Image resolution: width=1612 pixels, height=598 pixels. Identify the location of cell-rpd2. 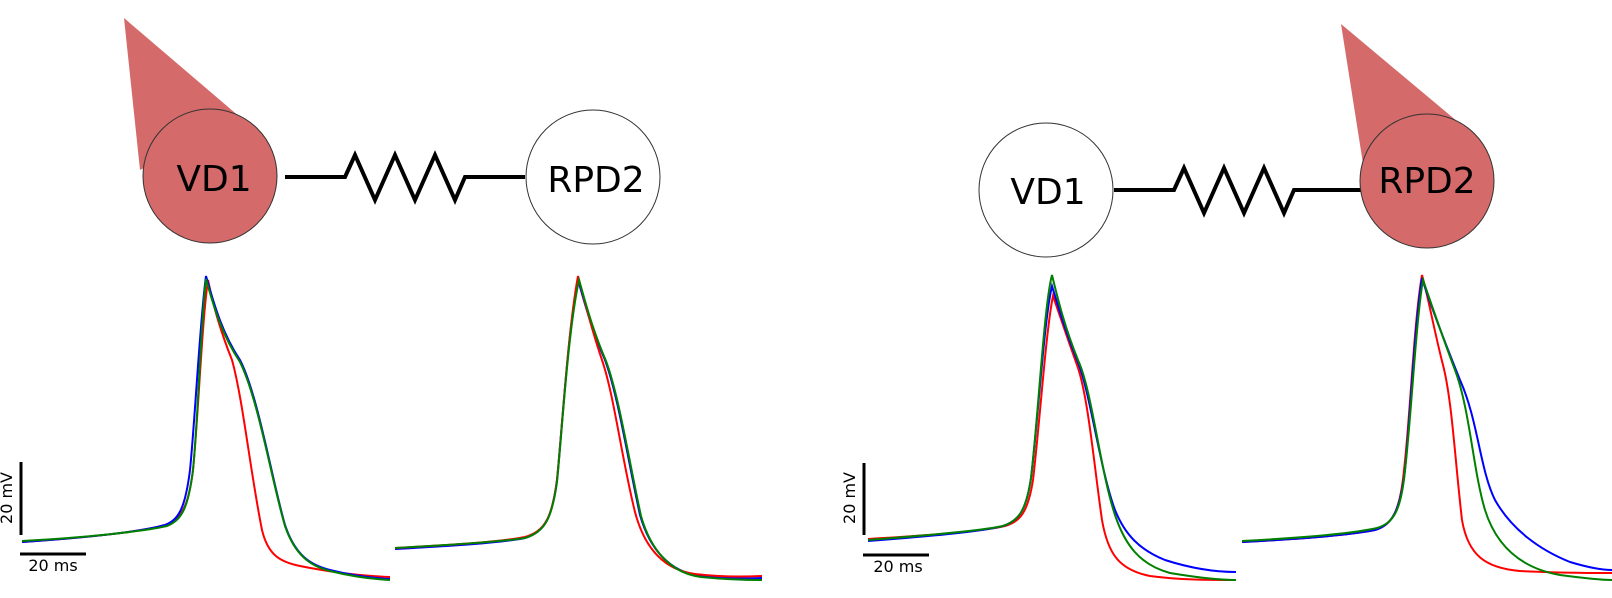
(593, 177).